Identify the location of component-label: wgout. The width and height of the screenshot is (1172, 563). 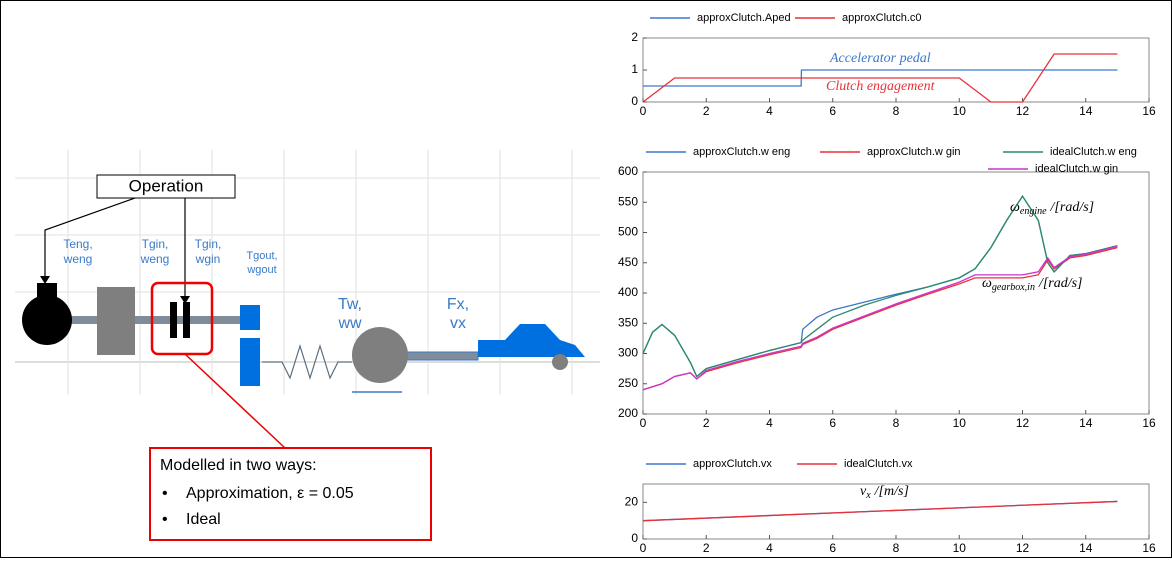
(261, 270).